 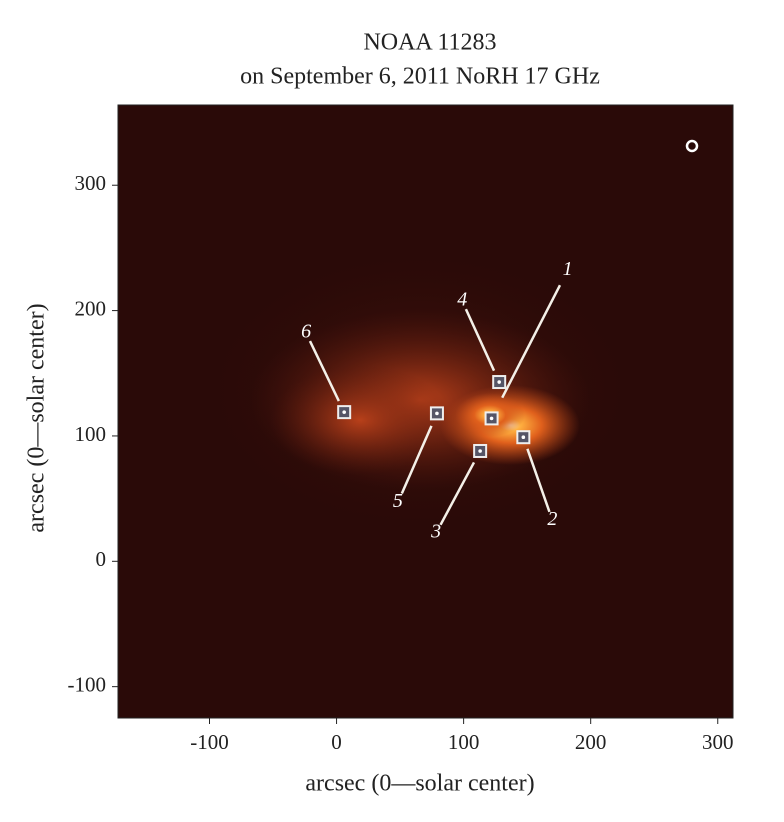 I want to click on y-tick-label: 300, so click(x=91, y=183).